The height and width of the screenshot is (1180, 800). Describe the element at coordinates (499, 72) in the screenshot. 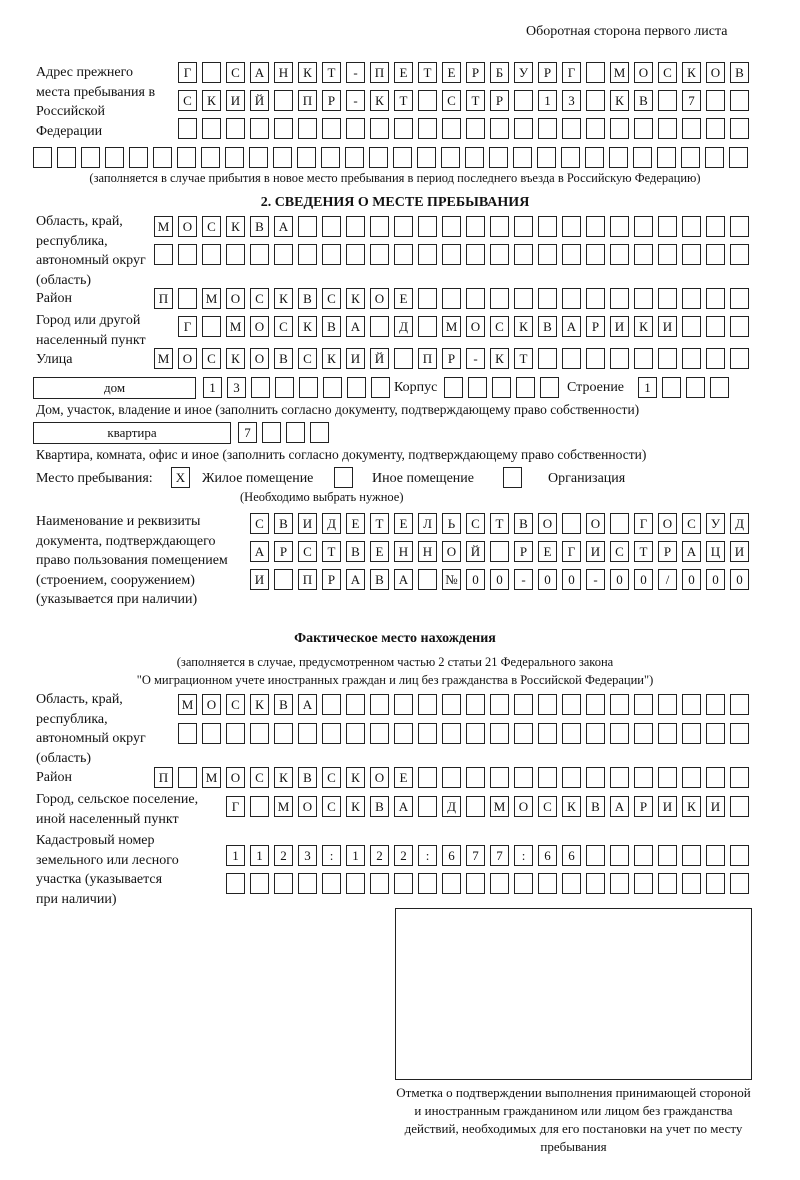

I see `char-box: Б` at that location.